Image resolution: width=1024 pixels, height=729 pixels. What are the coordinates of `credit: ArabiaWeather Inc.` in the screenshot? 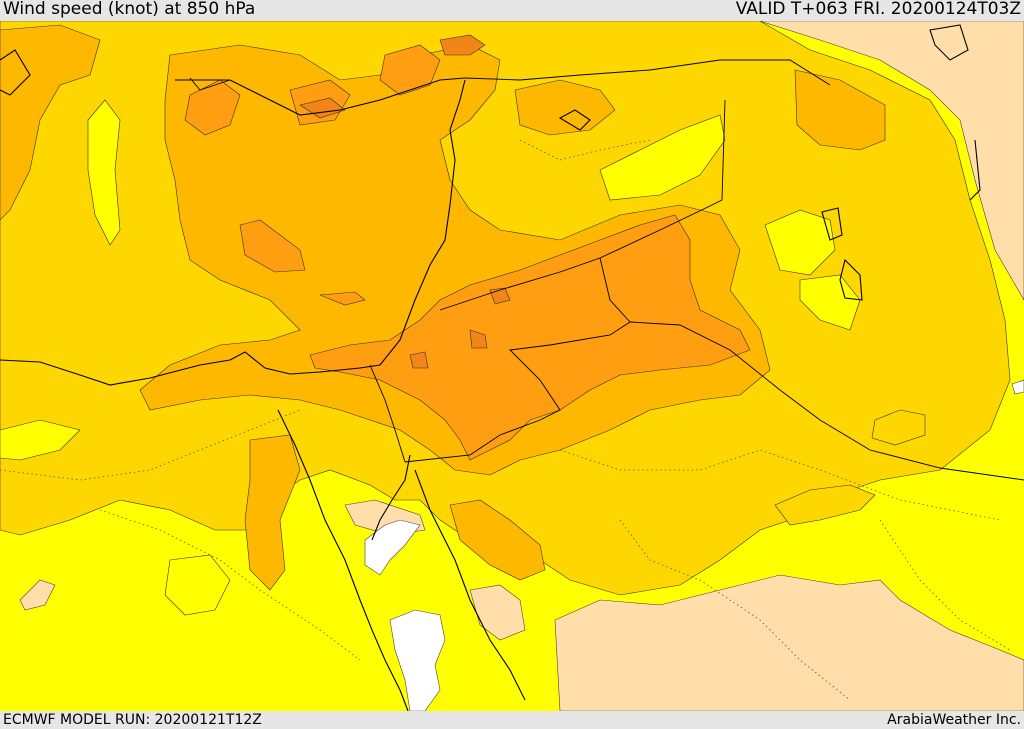 It's located at (954, 720).